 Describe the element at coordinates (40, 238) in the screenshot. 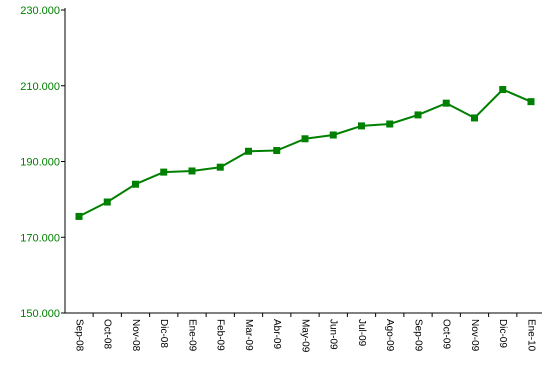

I see `y-tick-label: 170.000` at that location.